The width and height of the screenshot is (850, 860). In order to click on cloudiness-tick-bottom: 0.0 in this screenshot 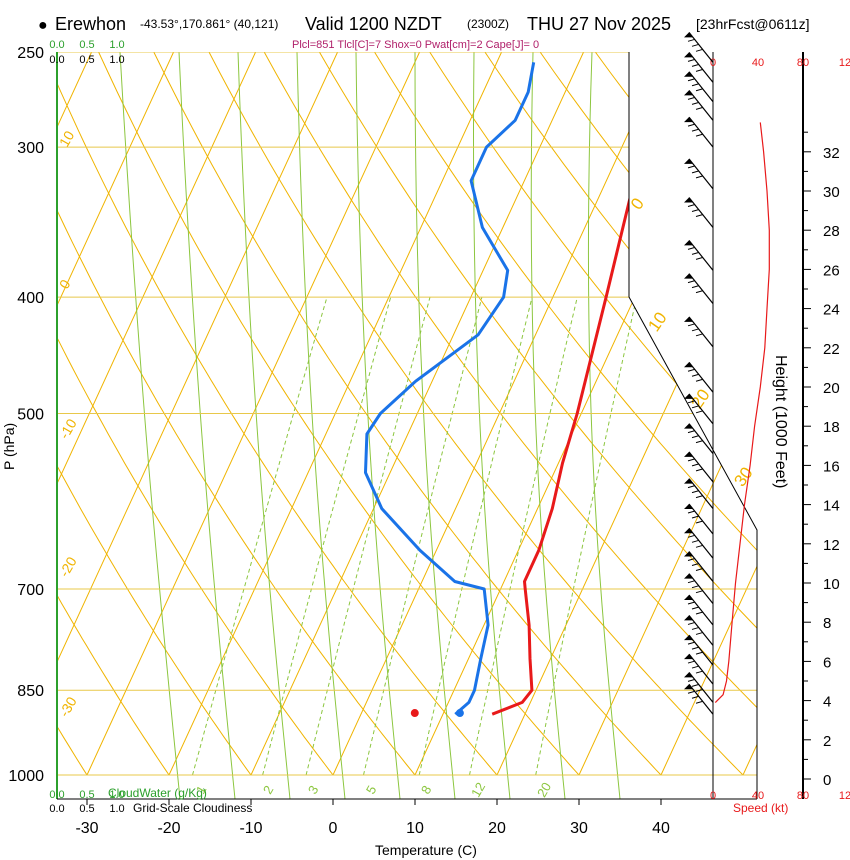, I will do `click(56, 809)`.